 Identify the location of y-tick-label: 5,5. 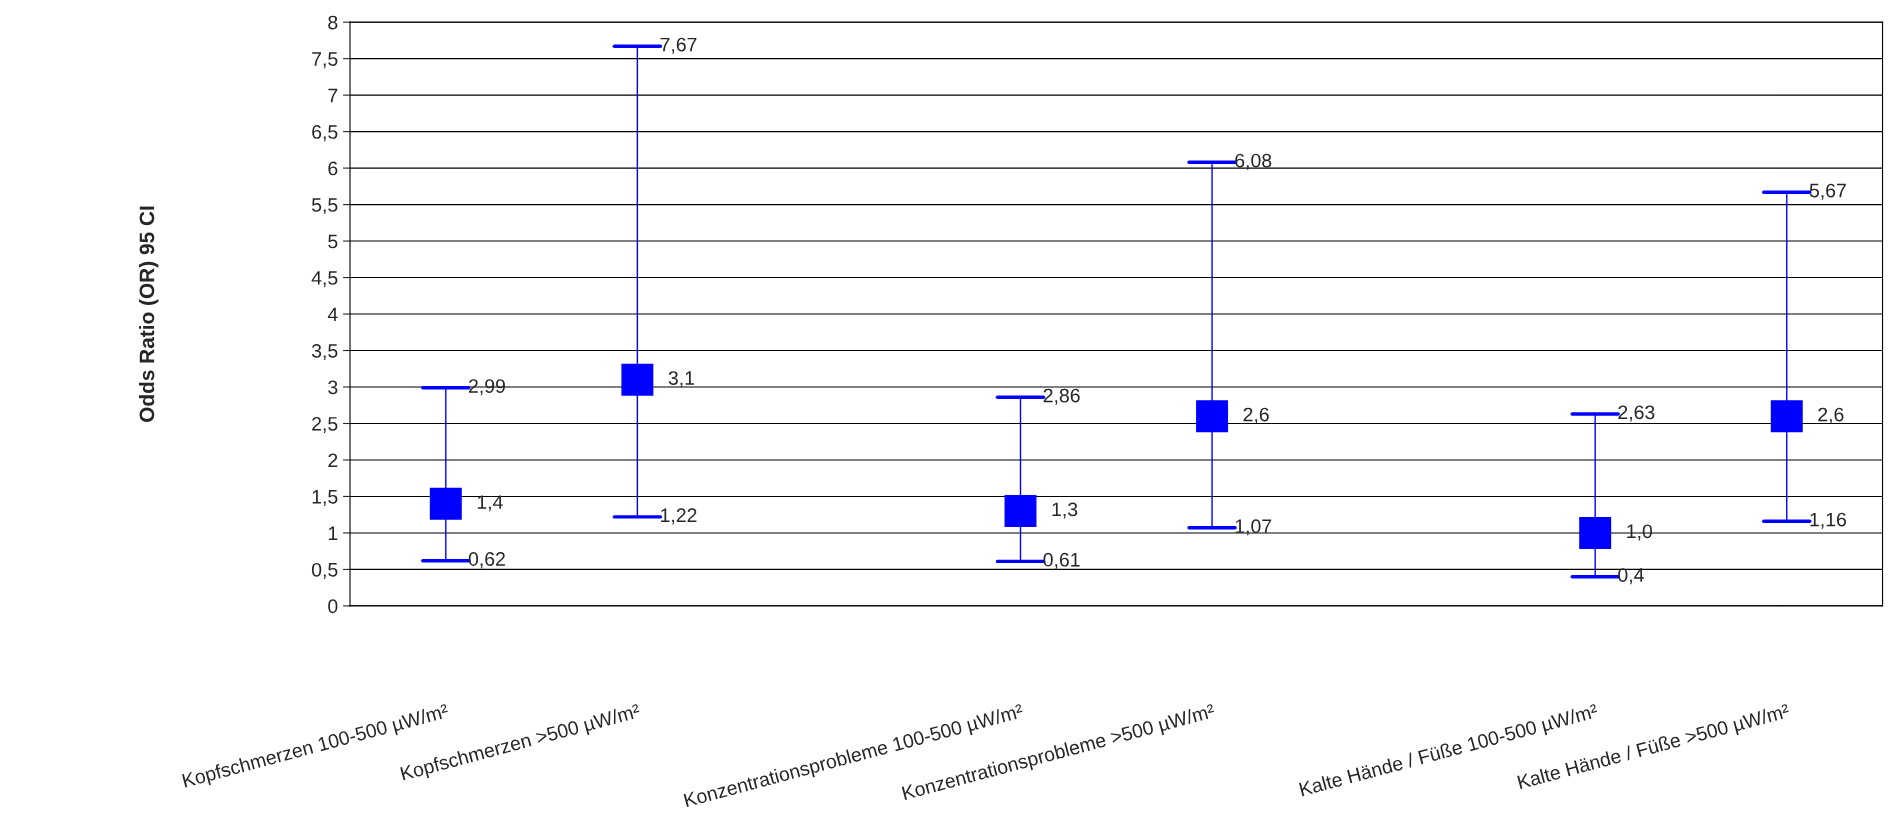
(324, 206).